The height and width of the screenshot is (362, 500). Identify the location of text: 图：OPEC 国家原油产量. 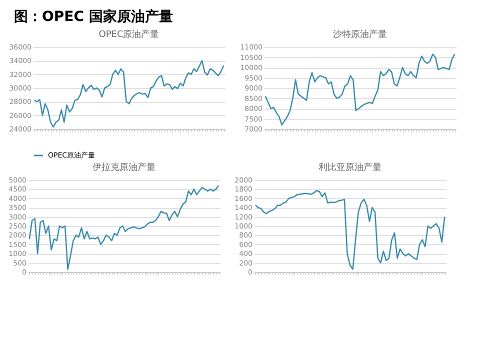
(93, 17).